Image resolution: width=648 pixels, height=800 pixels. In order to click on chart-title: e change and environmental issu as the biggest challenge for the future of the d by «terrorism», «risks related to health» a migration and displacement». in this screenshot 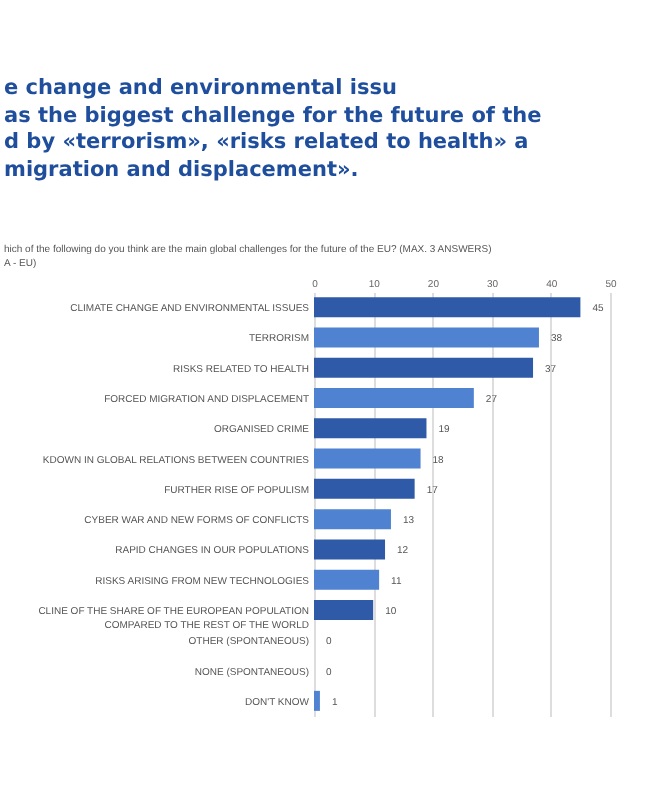, I will do `click(274, 130)`.